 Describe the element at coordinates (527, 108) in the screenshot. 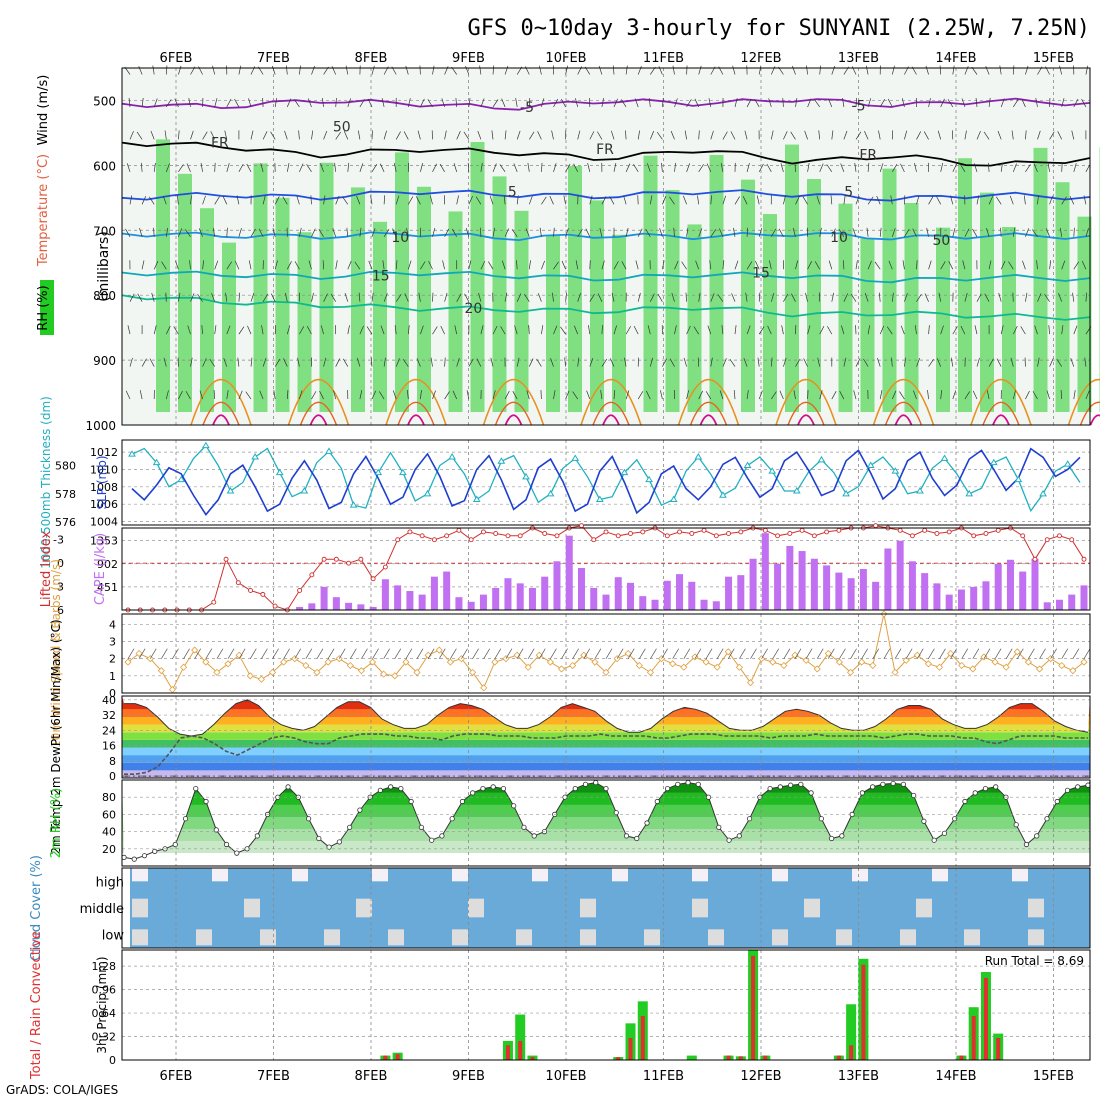

I see `contour-label: -5` at that location.